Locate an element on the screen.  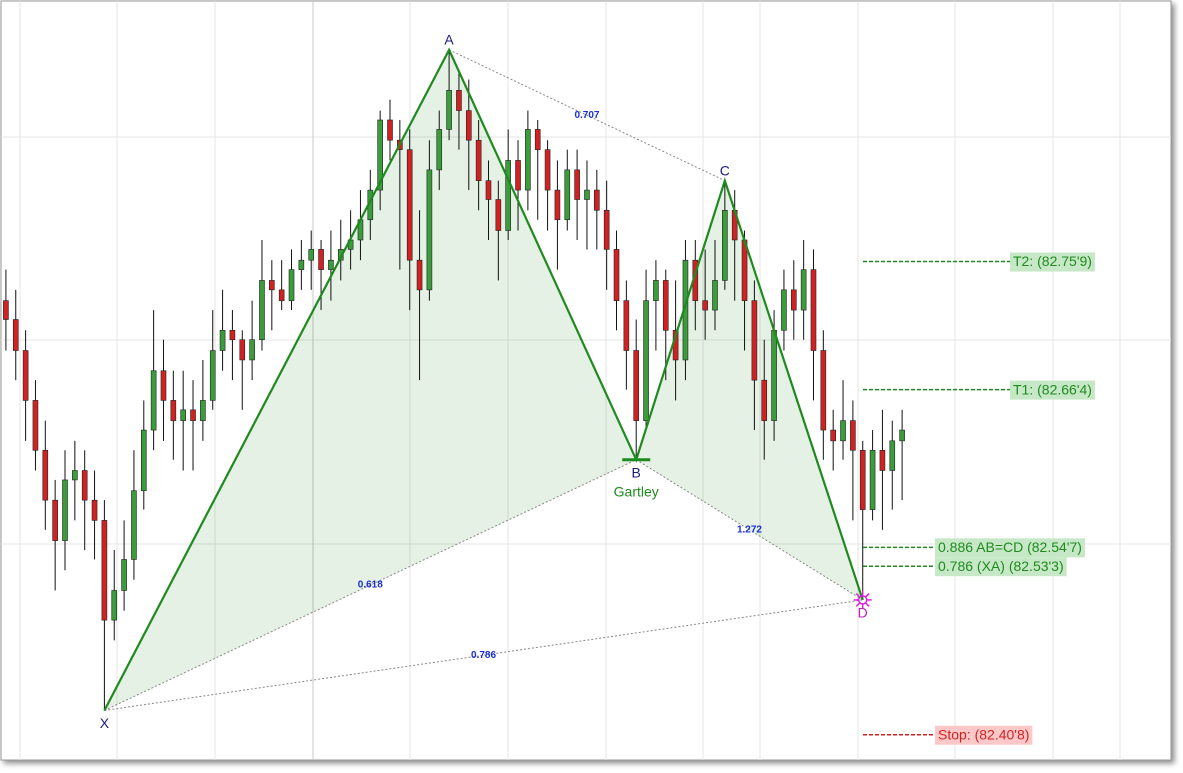
point-label: B is located at coordinates (636, 472).